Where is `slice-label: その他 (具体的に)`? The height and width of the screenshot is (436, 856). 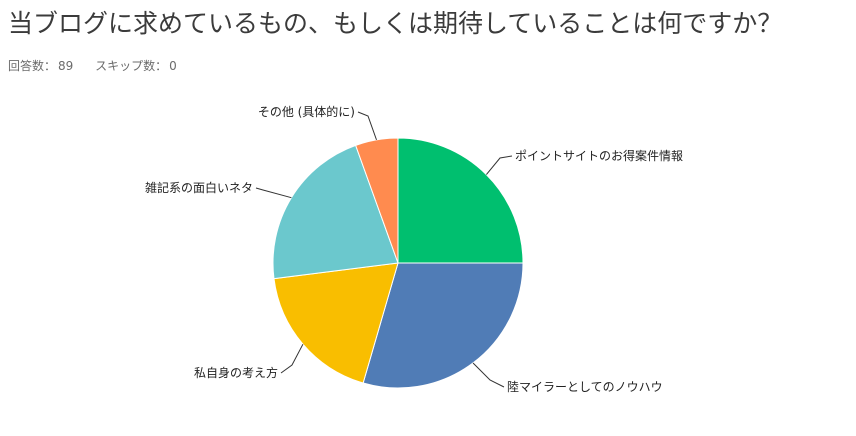
slice-label: その他 (具体的に) is located at coordinates (306, 111).